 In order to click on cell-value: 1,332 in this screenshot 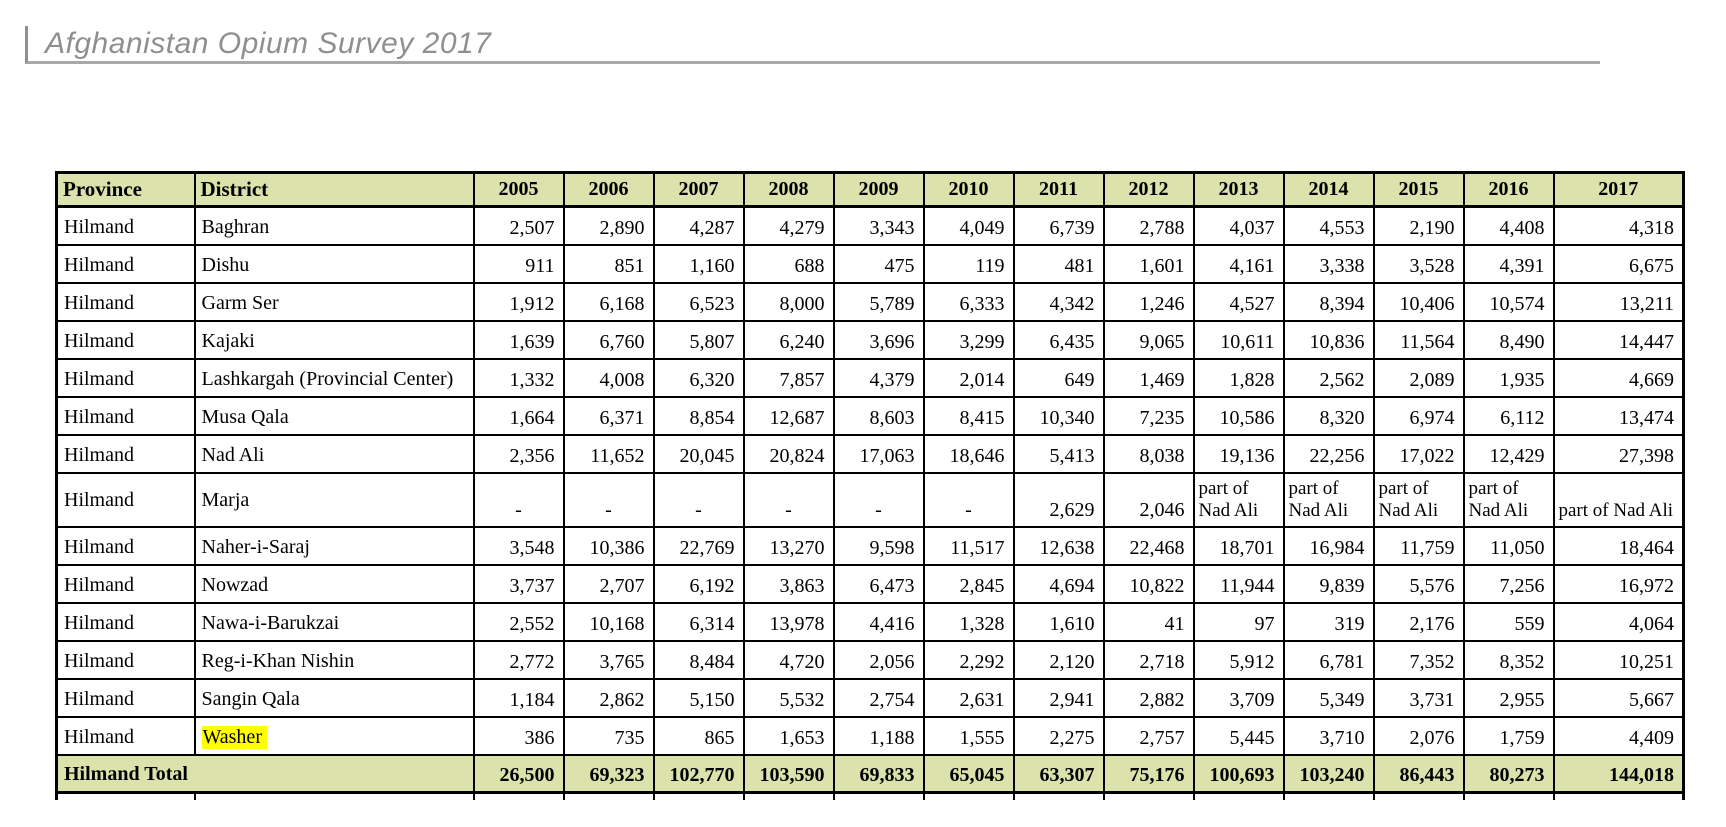, I will do `click(518, 377)`.